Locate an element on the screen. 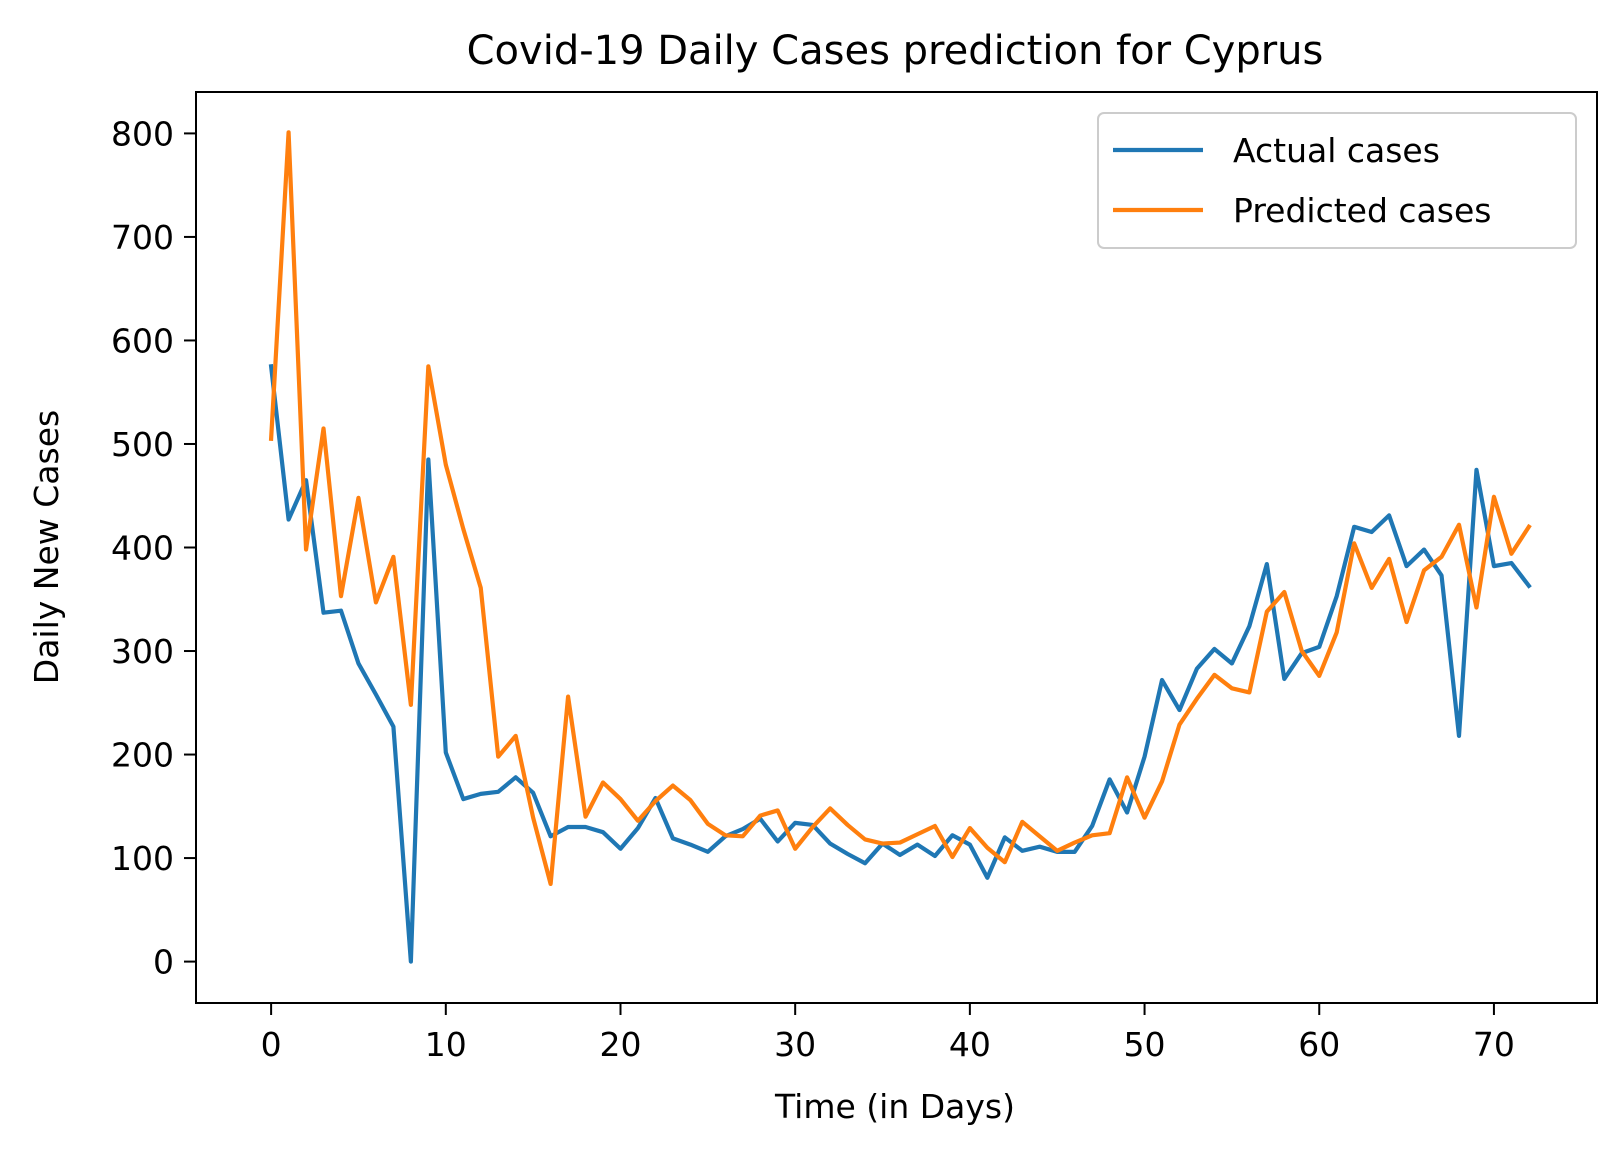  legend-label: Actual cases is located at coordinates (1336, 150).